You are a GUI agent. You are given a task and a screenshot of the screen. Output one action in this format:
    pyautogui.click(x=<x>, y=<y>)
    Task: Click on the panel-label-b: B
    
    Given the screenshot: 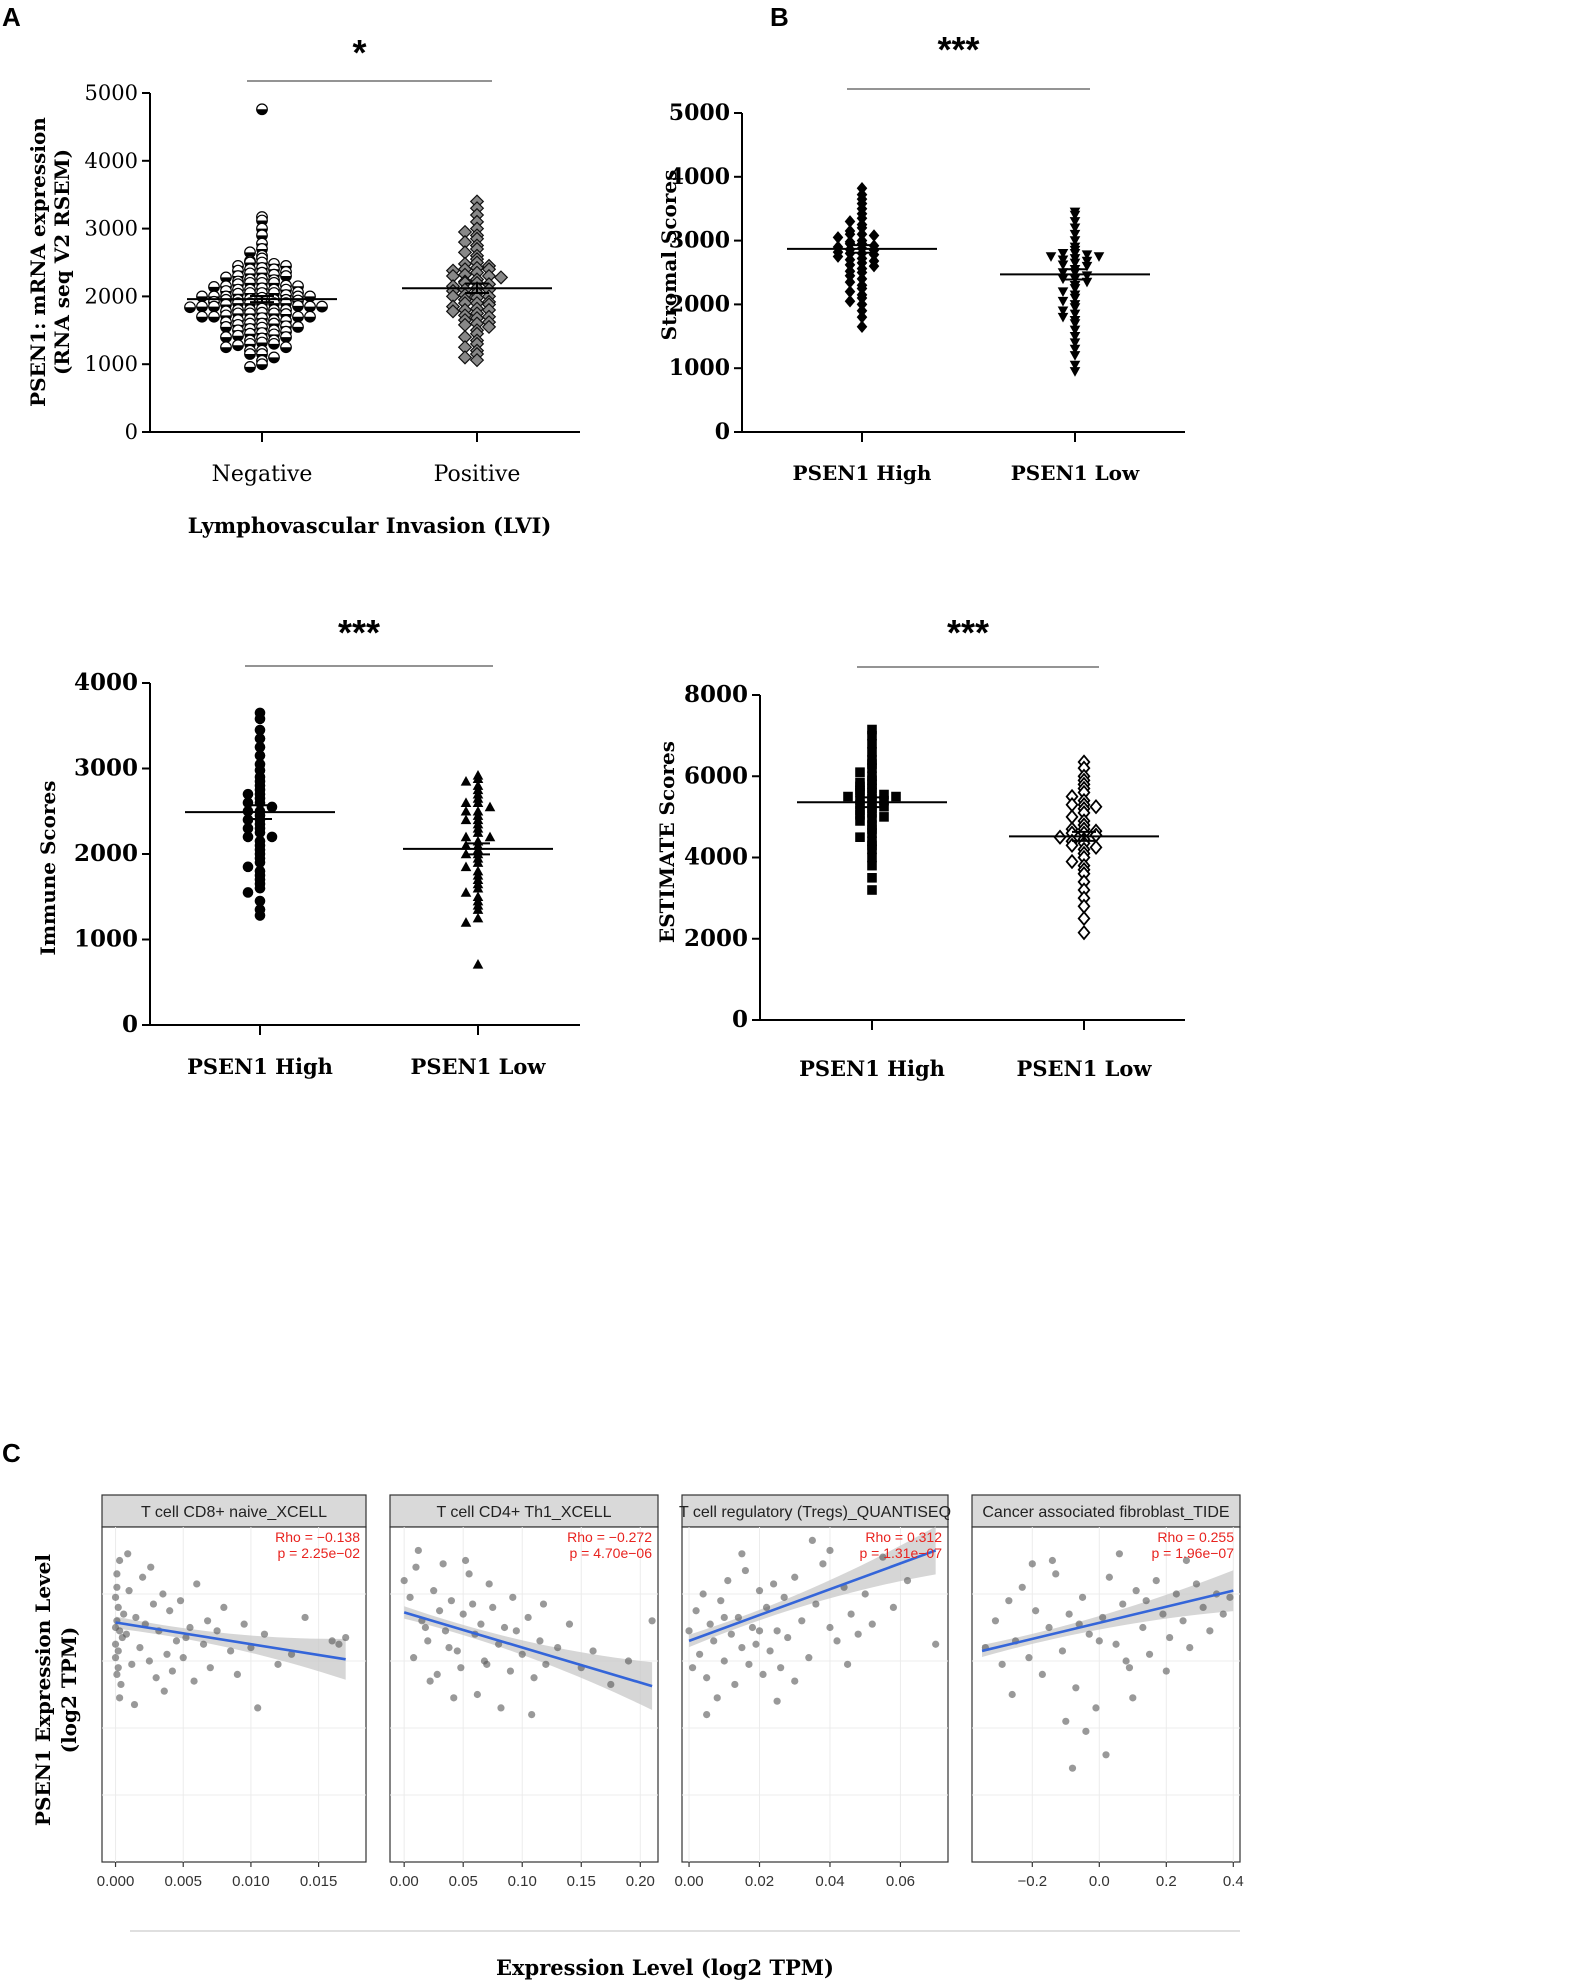 What is the action you would take?
    pyautogui.click(x=779, y=17)
    